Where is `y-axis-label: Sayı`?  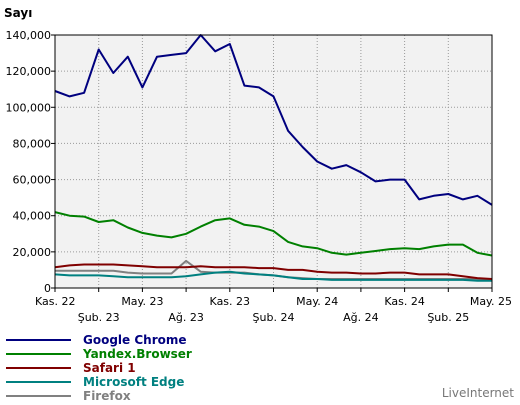 y-axis-label: Sayı is located at coordinates (18, 13).